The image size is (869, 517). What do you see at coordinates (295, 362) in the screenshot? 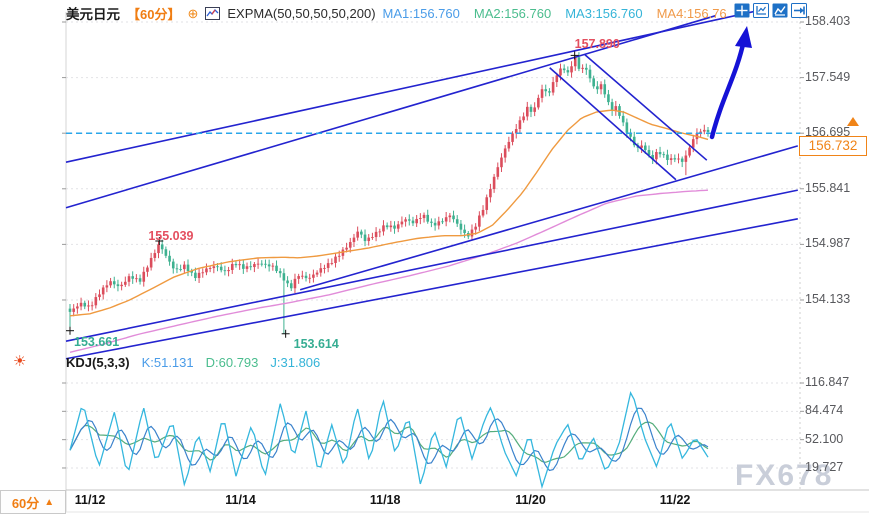
I see `kdj-j-value: J:31.806` at bounding box center [295, 362].